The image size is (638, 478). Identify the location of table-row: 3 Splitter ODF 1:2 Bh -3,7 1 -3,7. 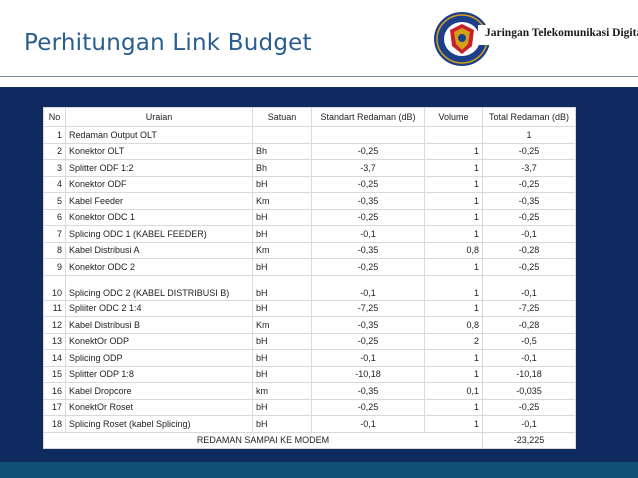
(309, 168).